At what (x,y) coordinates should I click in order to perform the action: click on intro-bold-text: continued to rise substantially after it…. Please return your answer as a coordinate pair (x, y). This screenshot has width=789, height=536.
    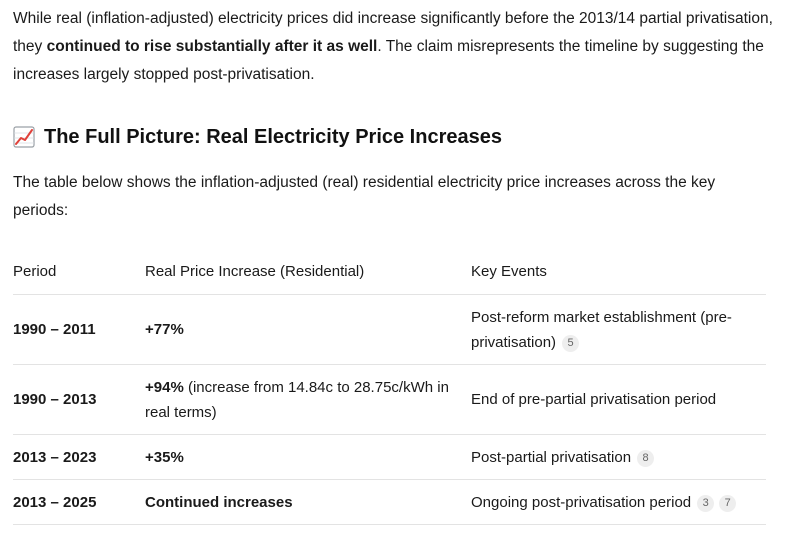
    Looking at the image, I should click on (212, 46).